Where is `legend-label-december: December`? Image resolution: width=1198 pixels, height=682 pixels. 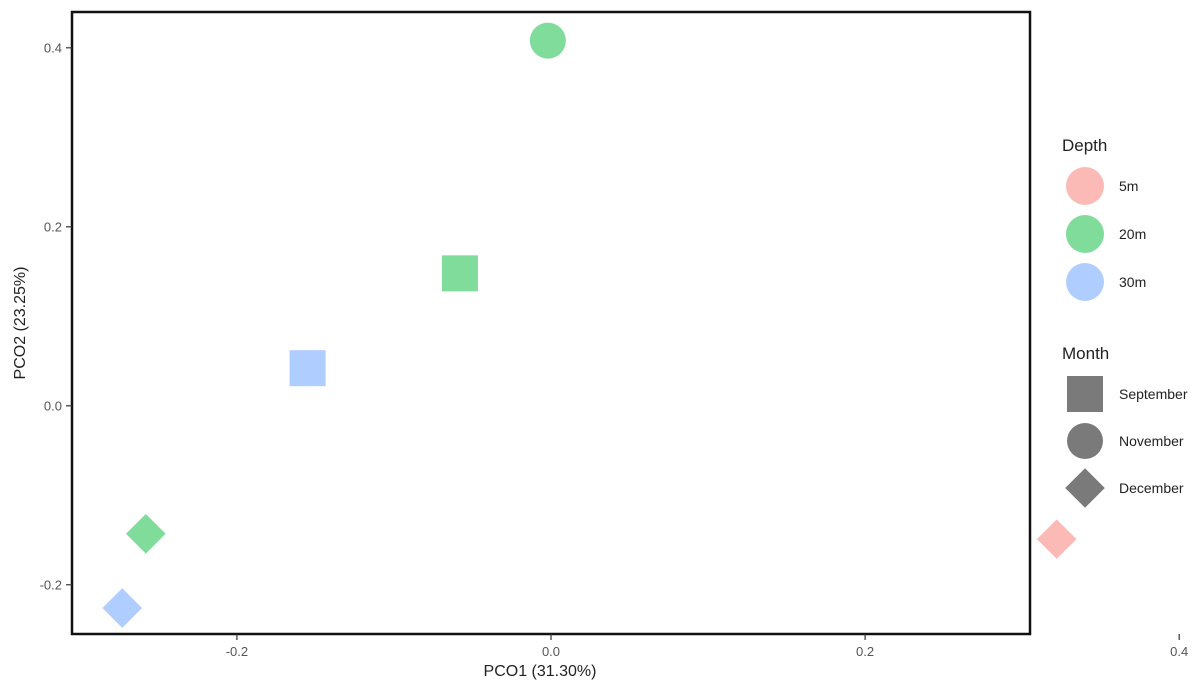
legend-label-december: December is located at coordinates (1151, 488).